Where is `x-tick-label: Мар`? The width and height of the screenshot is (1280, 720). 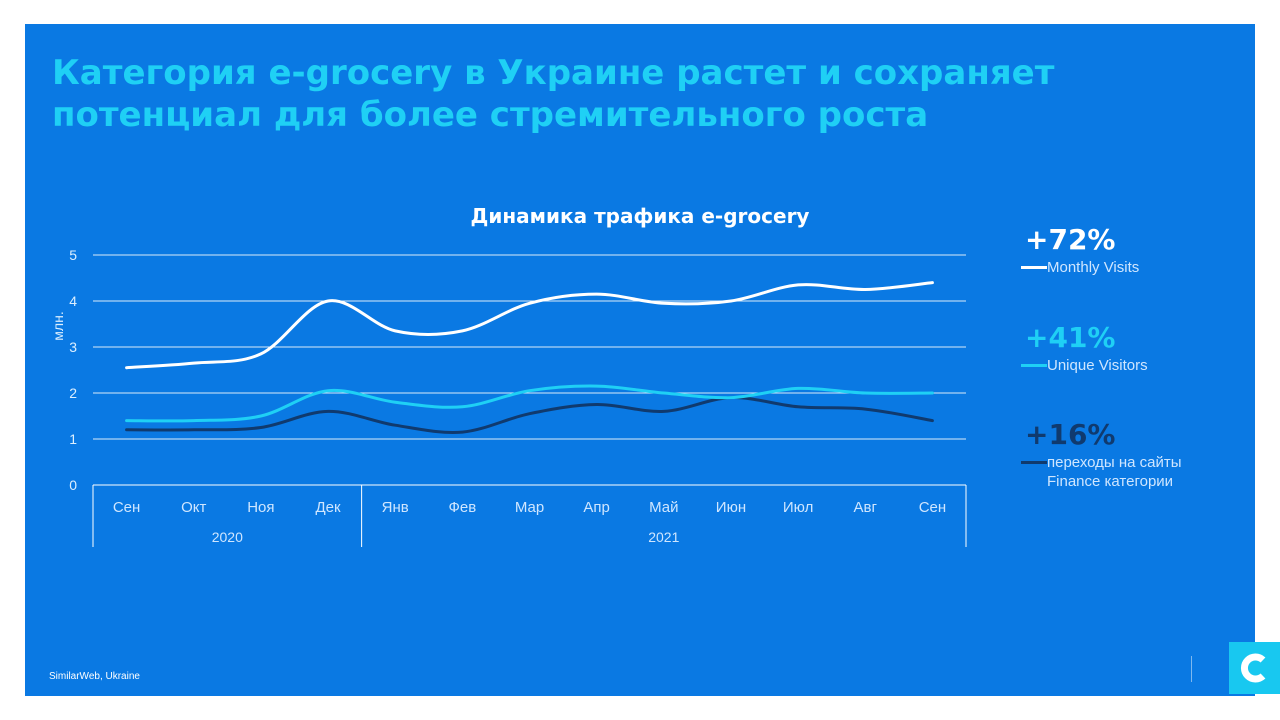 x-tick-label: Мар is located at coordinates (529, 507).